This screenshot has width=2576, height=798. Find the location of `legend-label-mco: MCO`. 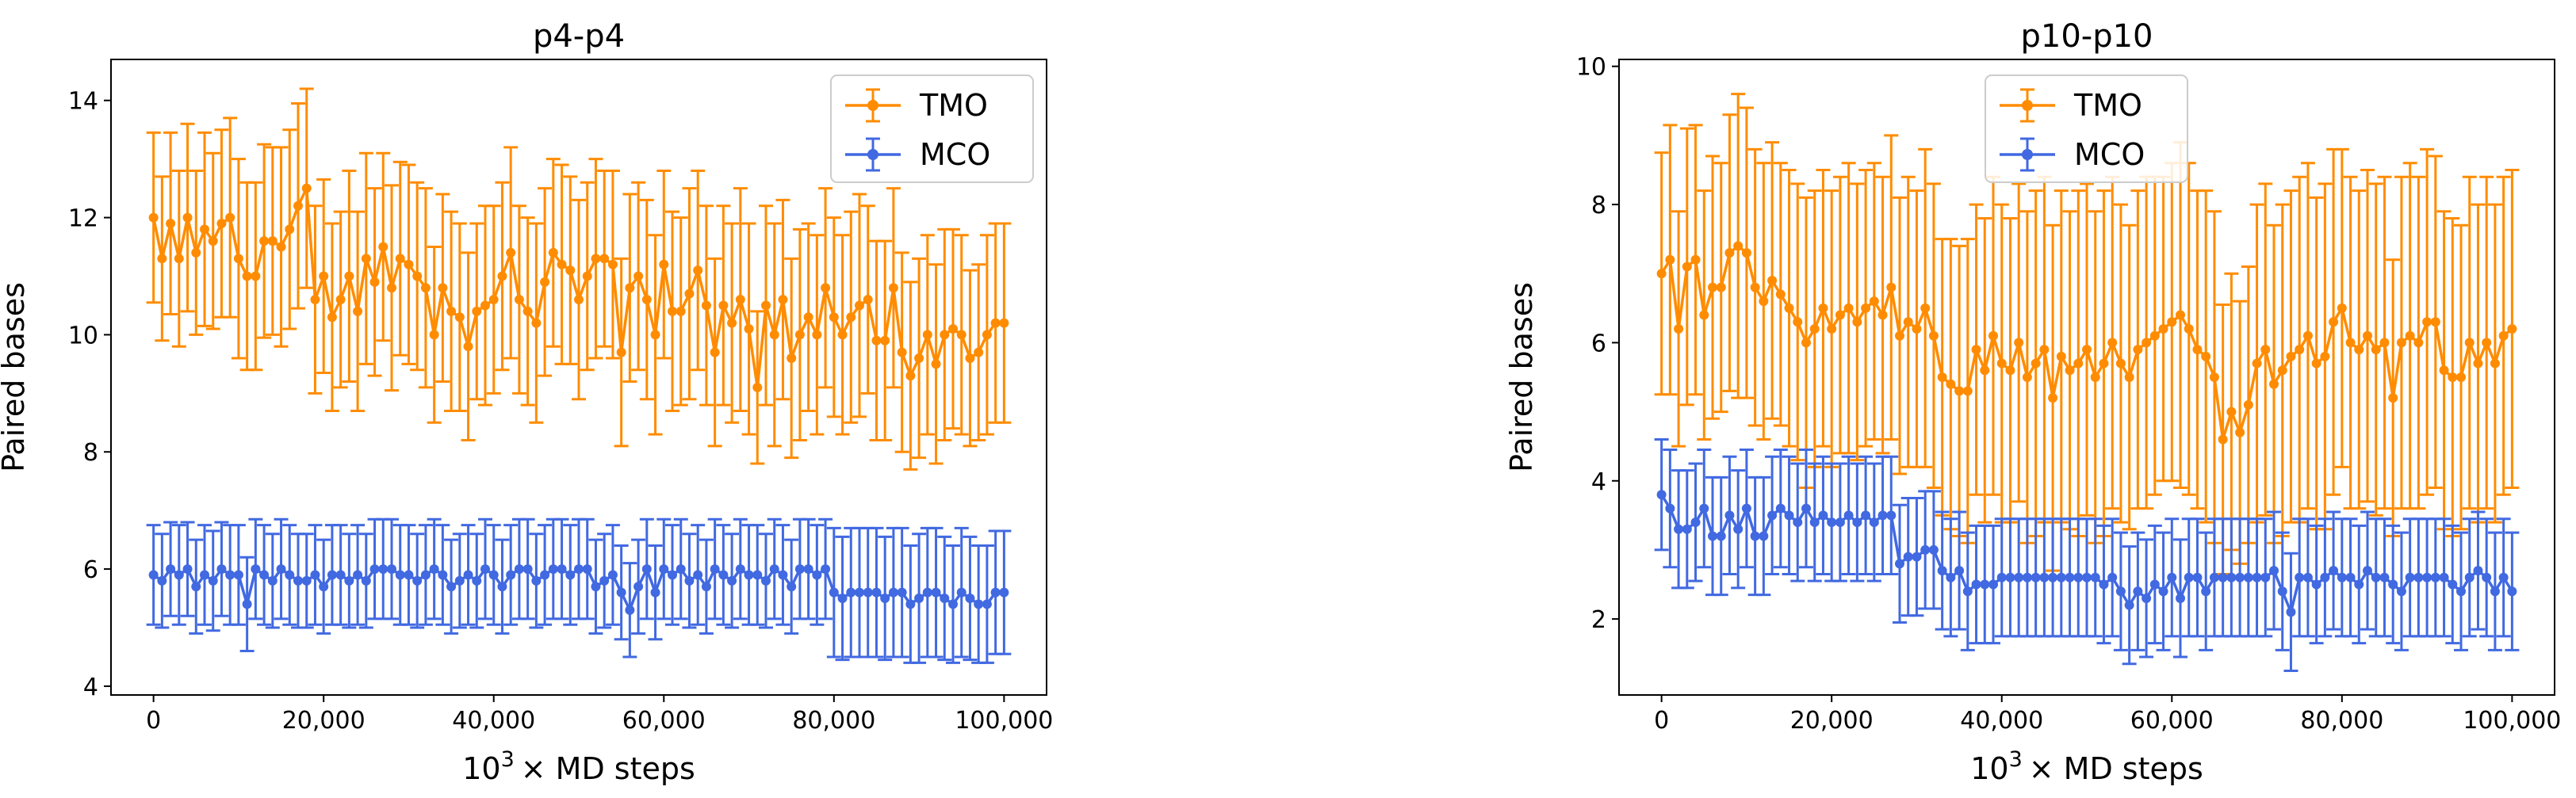

legend-label-mco: MCO is located at coordinates (955, 154).